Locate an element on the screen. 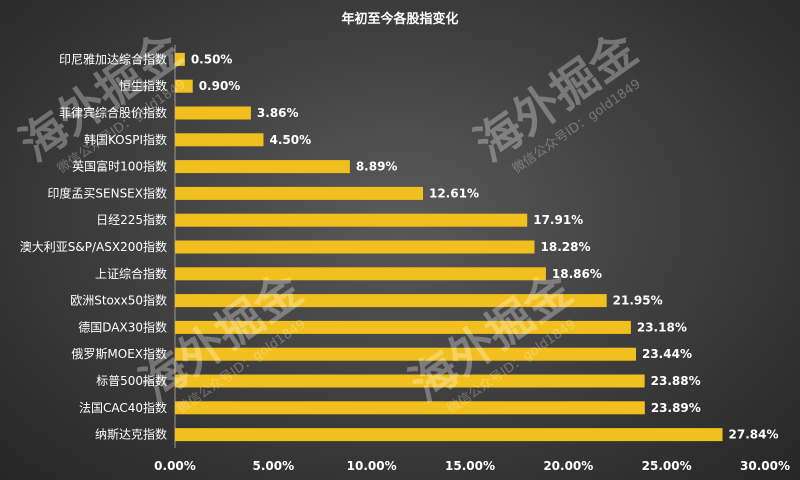  x-tick-label: 30.00% is located at coordinates (765, 466).